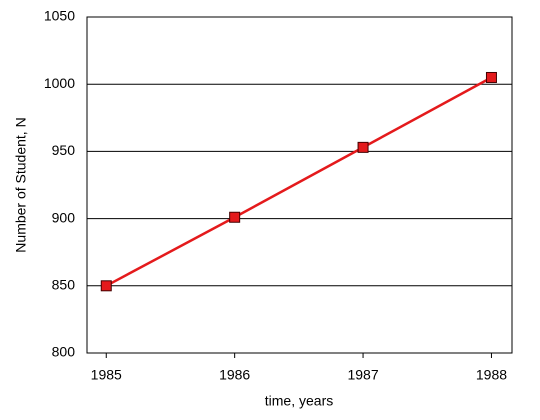 The image size is (540, 420). What do you see at coordinates (64, 352) in the screenshot?
I see `y-tick-label: 800` at bounding box center [64, 352].